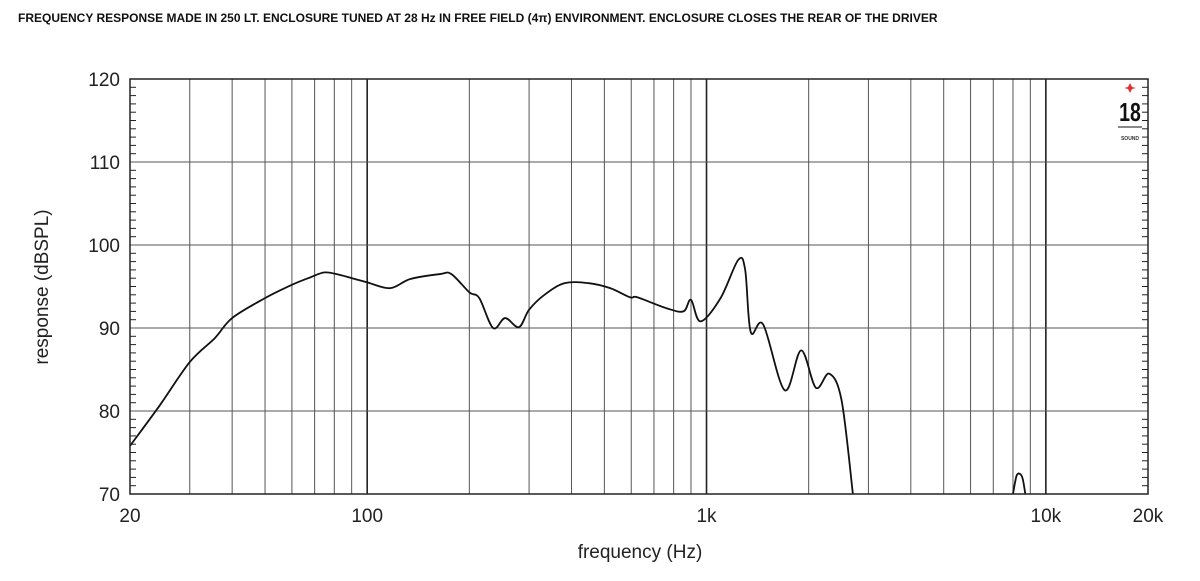  What do you see at coordinates (104, 246) in the screenshot?
I see `y-tick-label: 100` at bounding box center [104, 246].